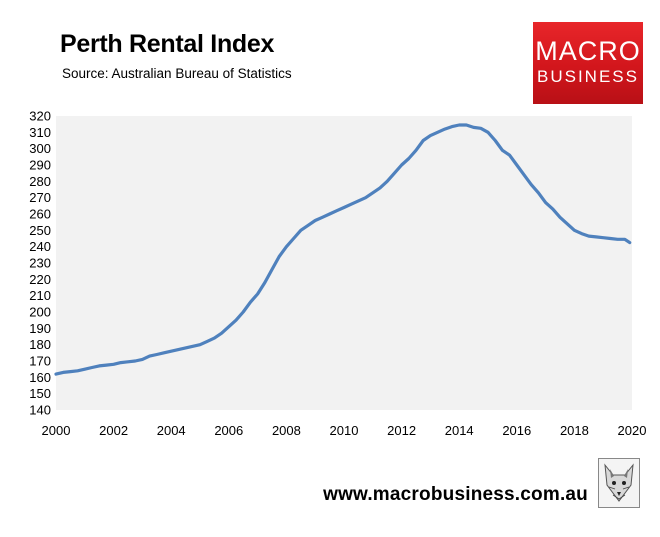  I want to click on chart-subtitle: Source: Australian Bureau of Statistics, so click(177, 73).